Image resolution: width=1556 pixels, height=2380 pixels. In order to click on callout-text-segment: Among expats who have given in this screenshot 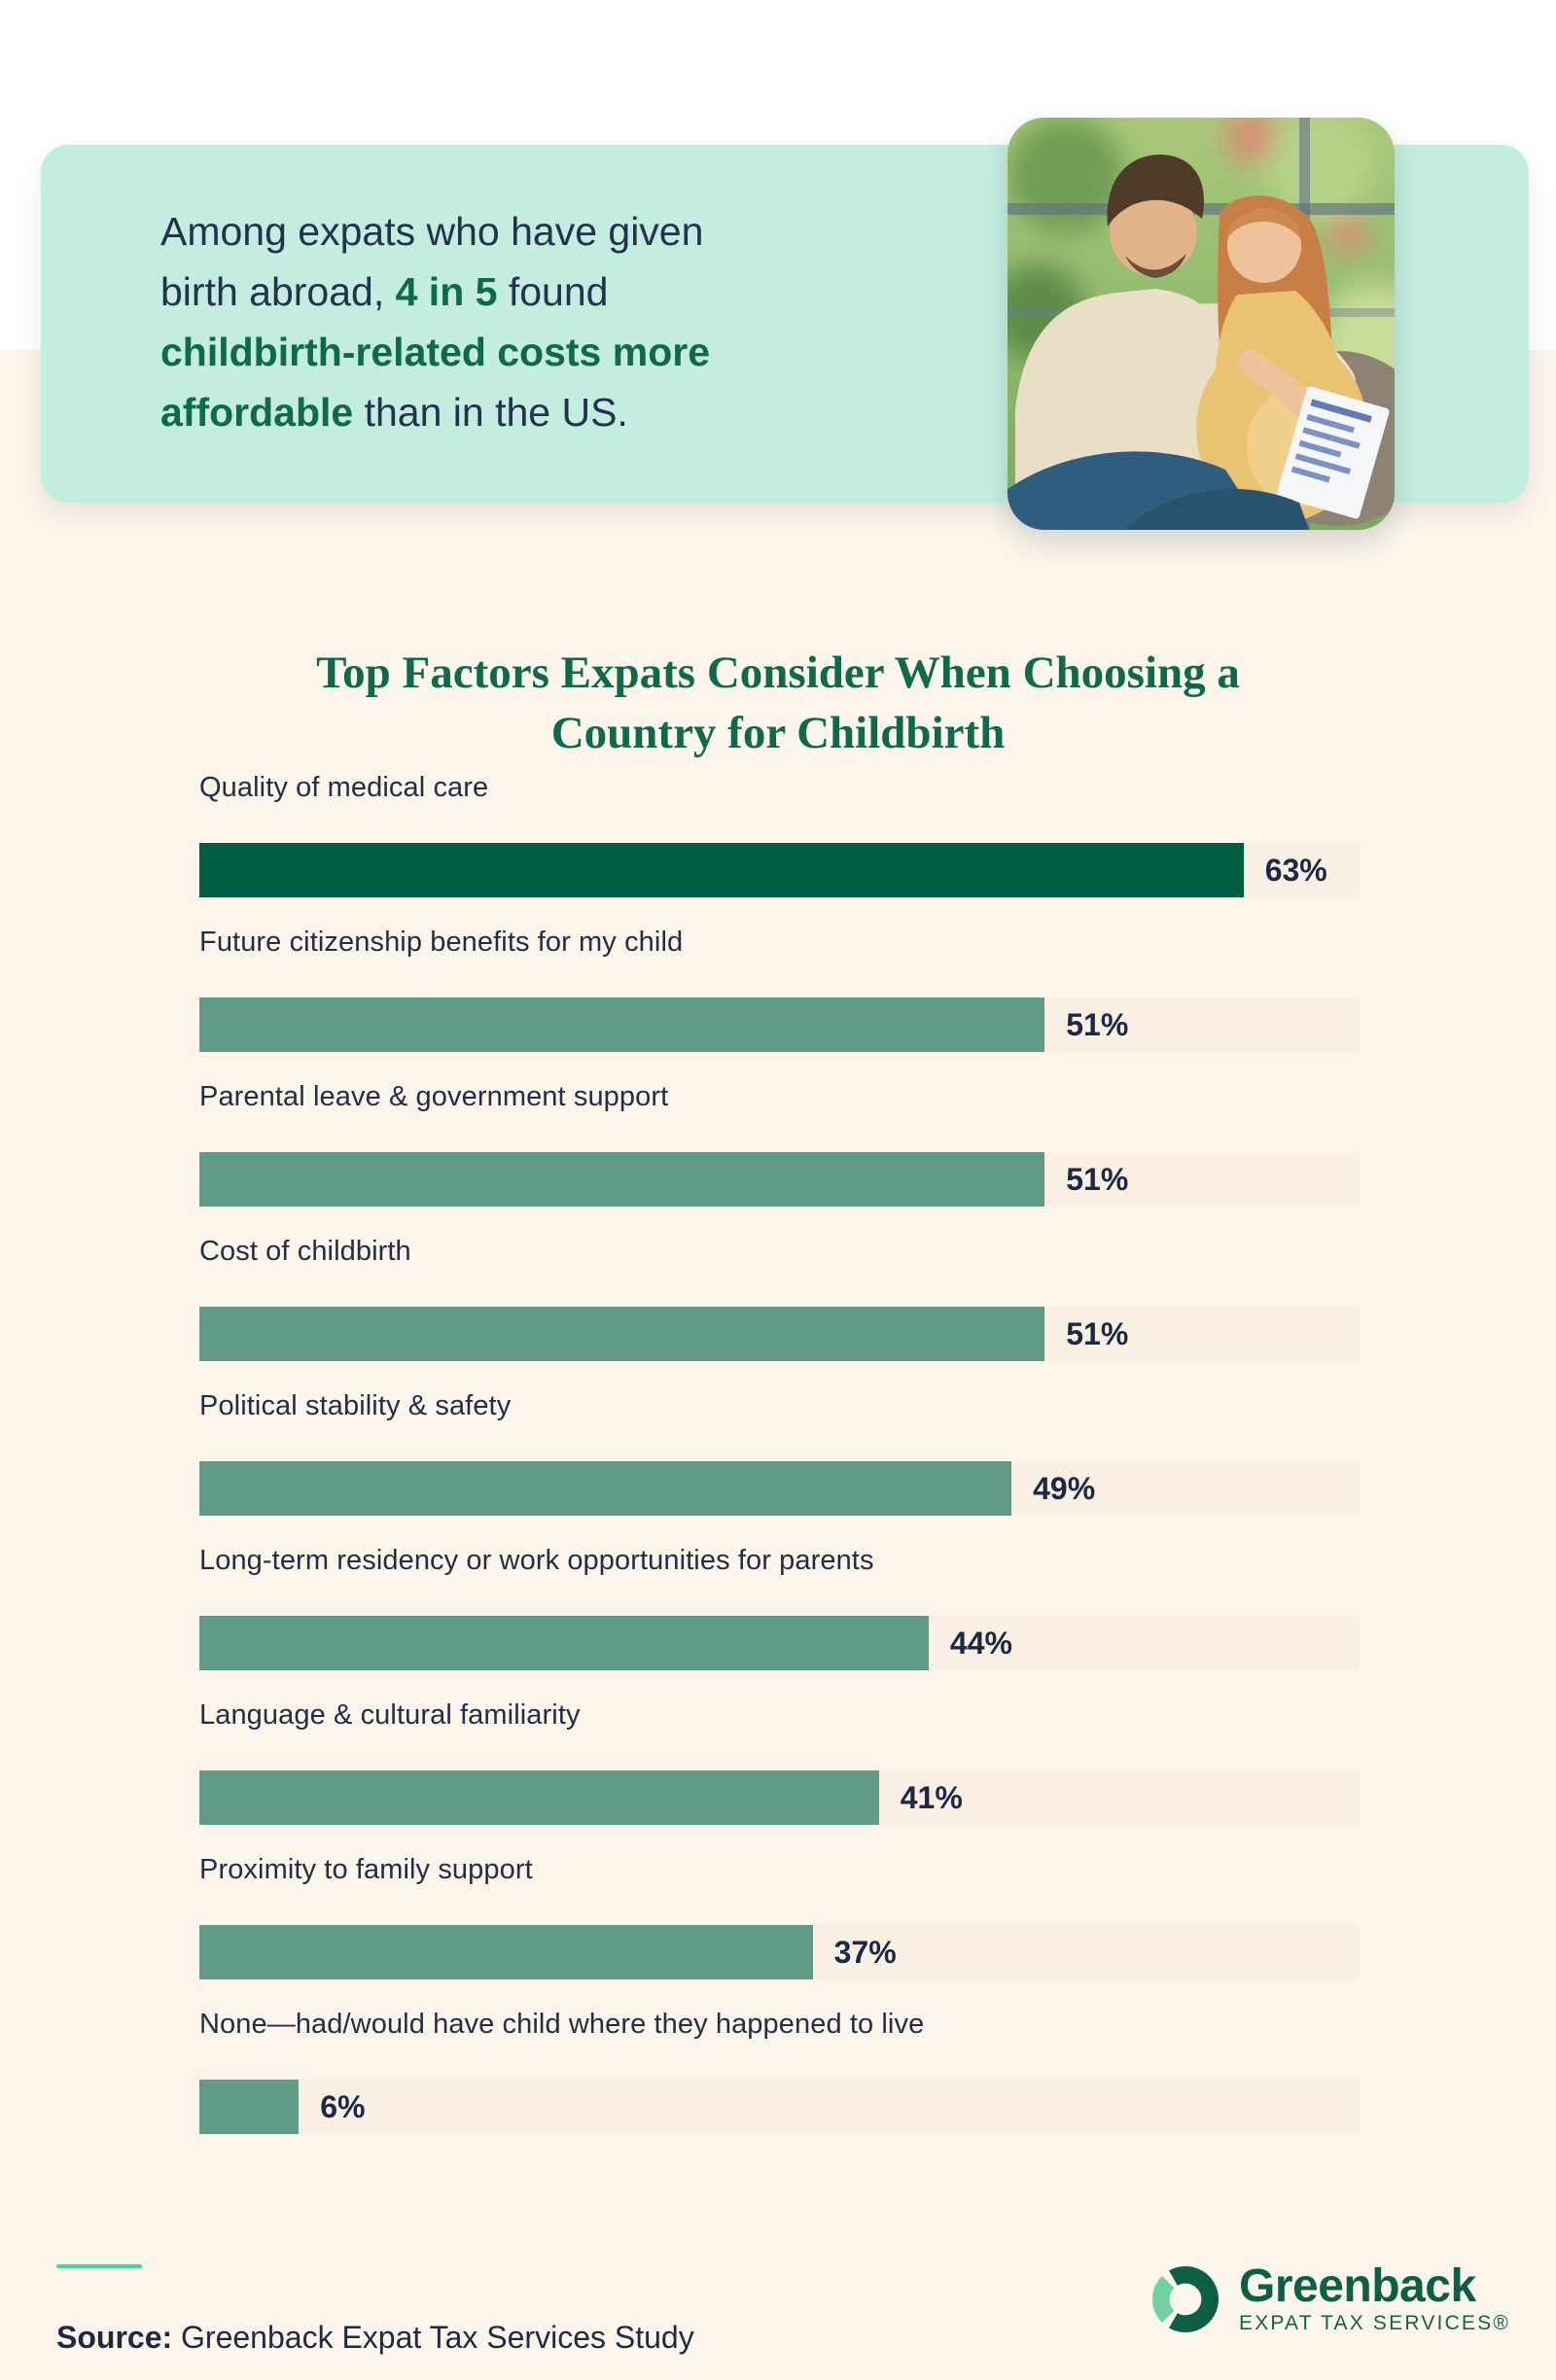, I will do `click(432, 231)`.